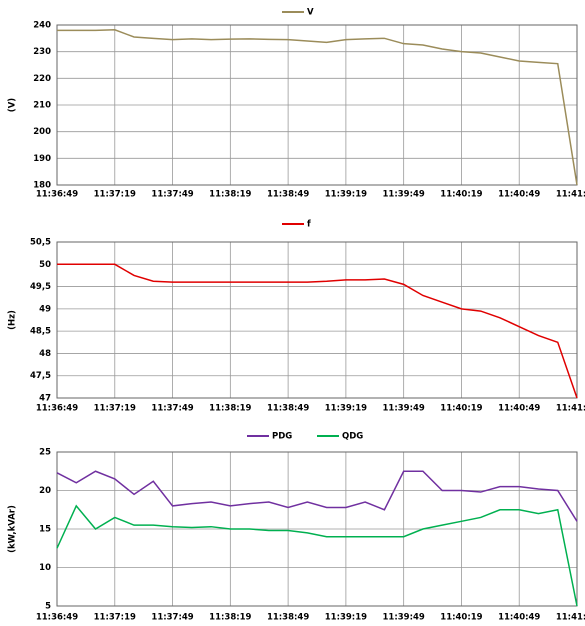 The width and height of the screenshot is (585, 626). What do you see at coordinates (45, 568) in the screenshot?
I see `y-tick-label: 10` at bounding box center [45, 568].